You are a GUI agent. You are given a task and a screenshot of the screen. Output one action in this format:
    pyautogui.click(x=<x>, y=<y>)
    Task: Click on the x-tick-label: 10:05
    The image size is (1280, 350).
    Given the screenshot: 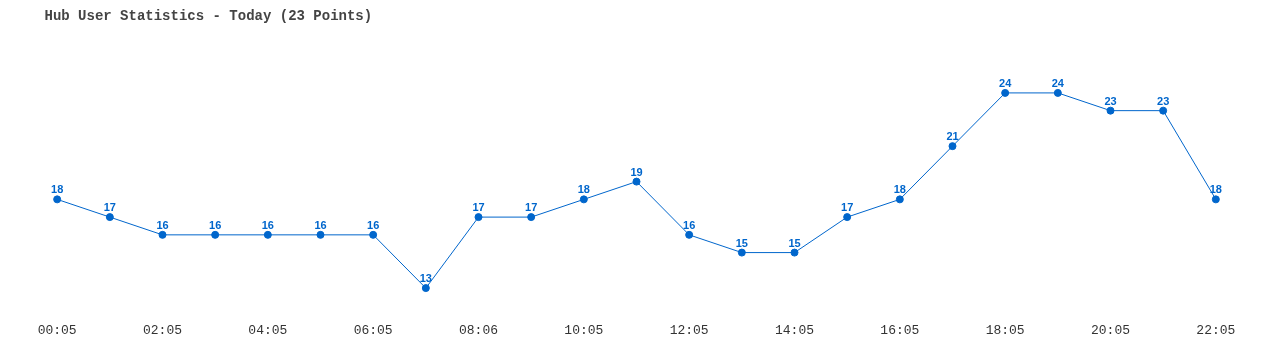 What is the action you would take?
    pyautogui.click(x=584, y=330)
    